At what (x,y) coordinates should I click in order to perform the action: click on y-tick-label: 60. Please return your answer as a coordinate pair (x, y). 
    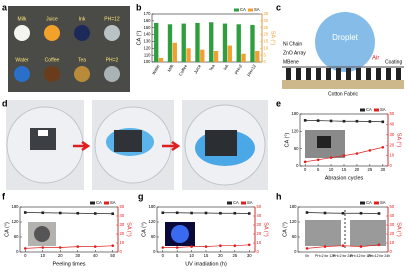
    Looking at the image, I should click on (294, 236).